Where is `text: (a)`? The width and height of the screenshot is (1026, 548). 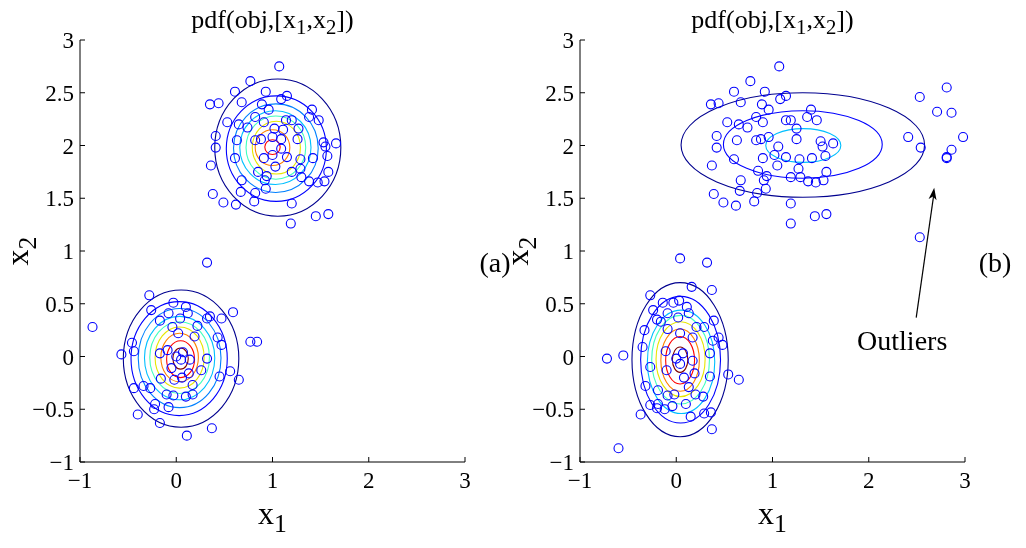
text: (a) is located at coordinates (495, 263).